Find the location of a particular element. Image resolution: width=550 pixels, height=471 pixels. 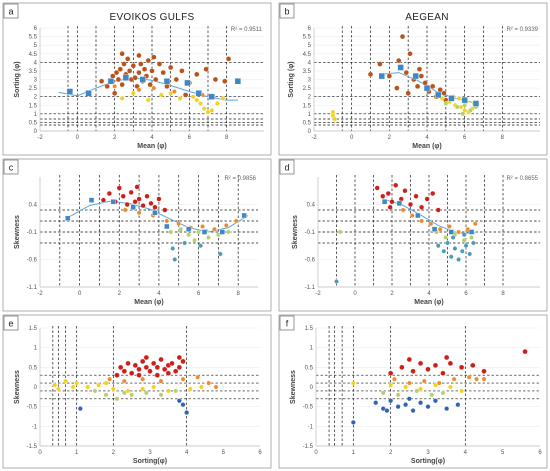

panel-e-xtick-3: 3 is located at coordinates (150, 453).